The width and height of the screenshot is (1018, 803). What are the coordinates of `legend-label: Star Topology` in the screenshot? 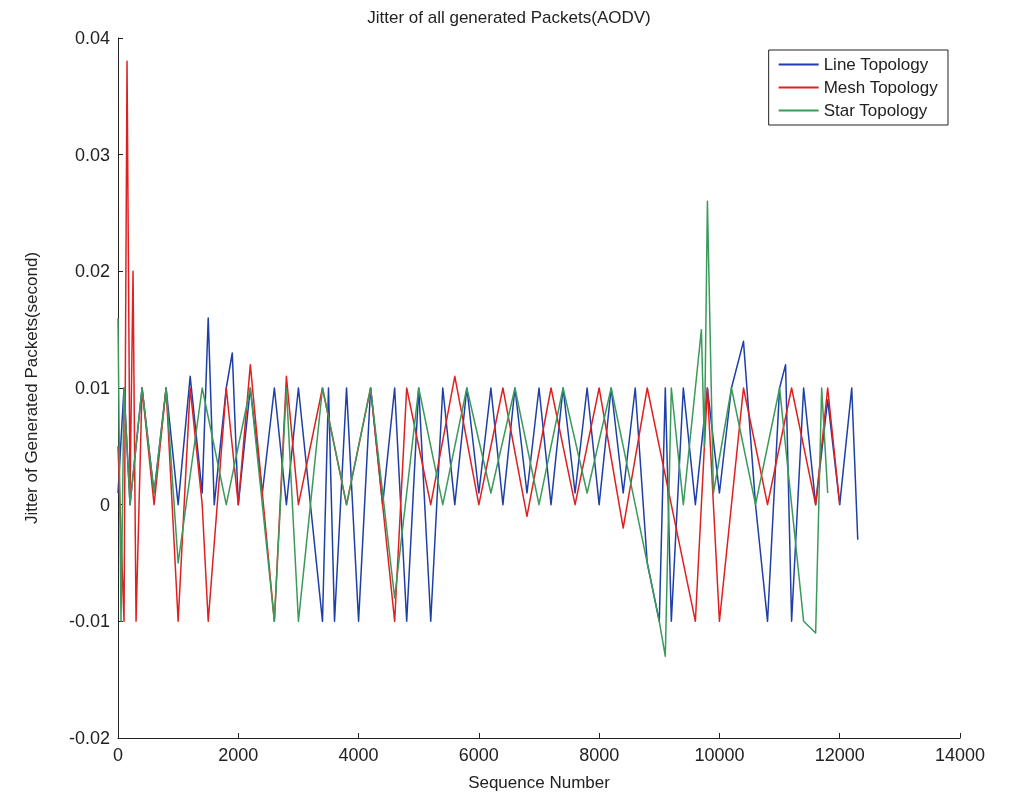 It's located at (875, 110).